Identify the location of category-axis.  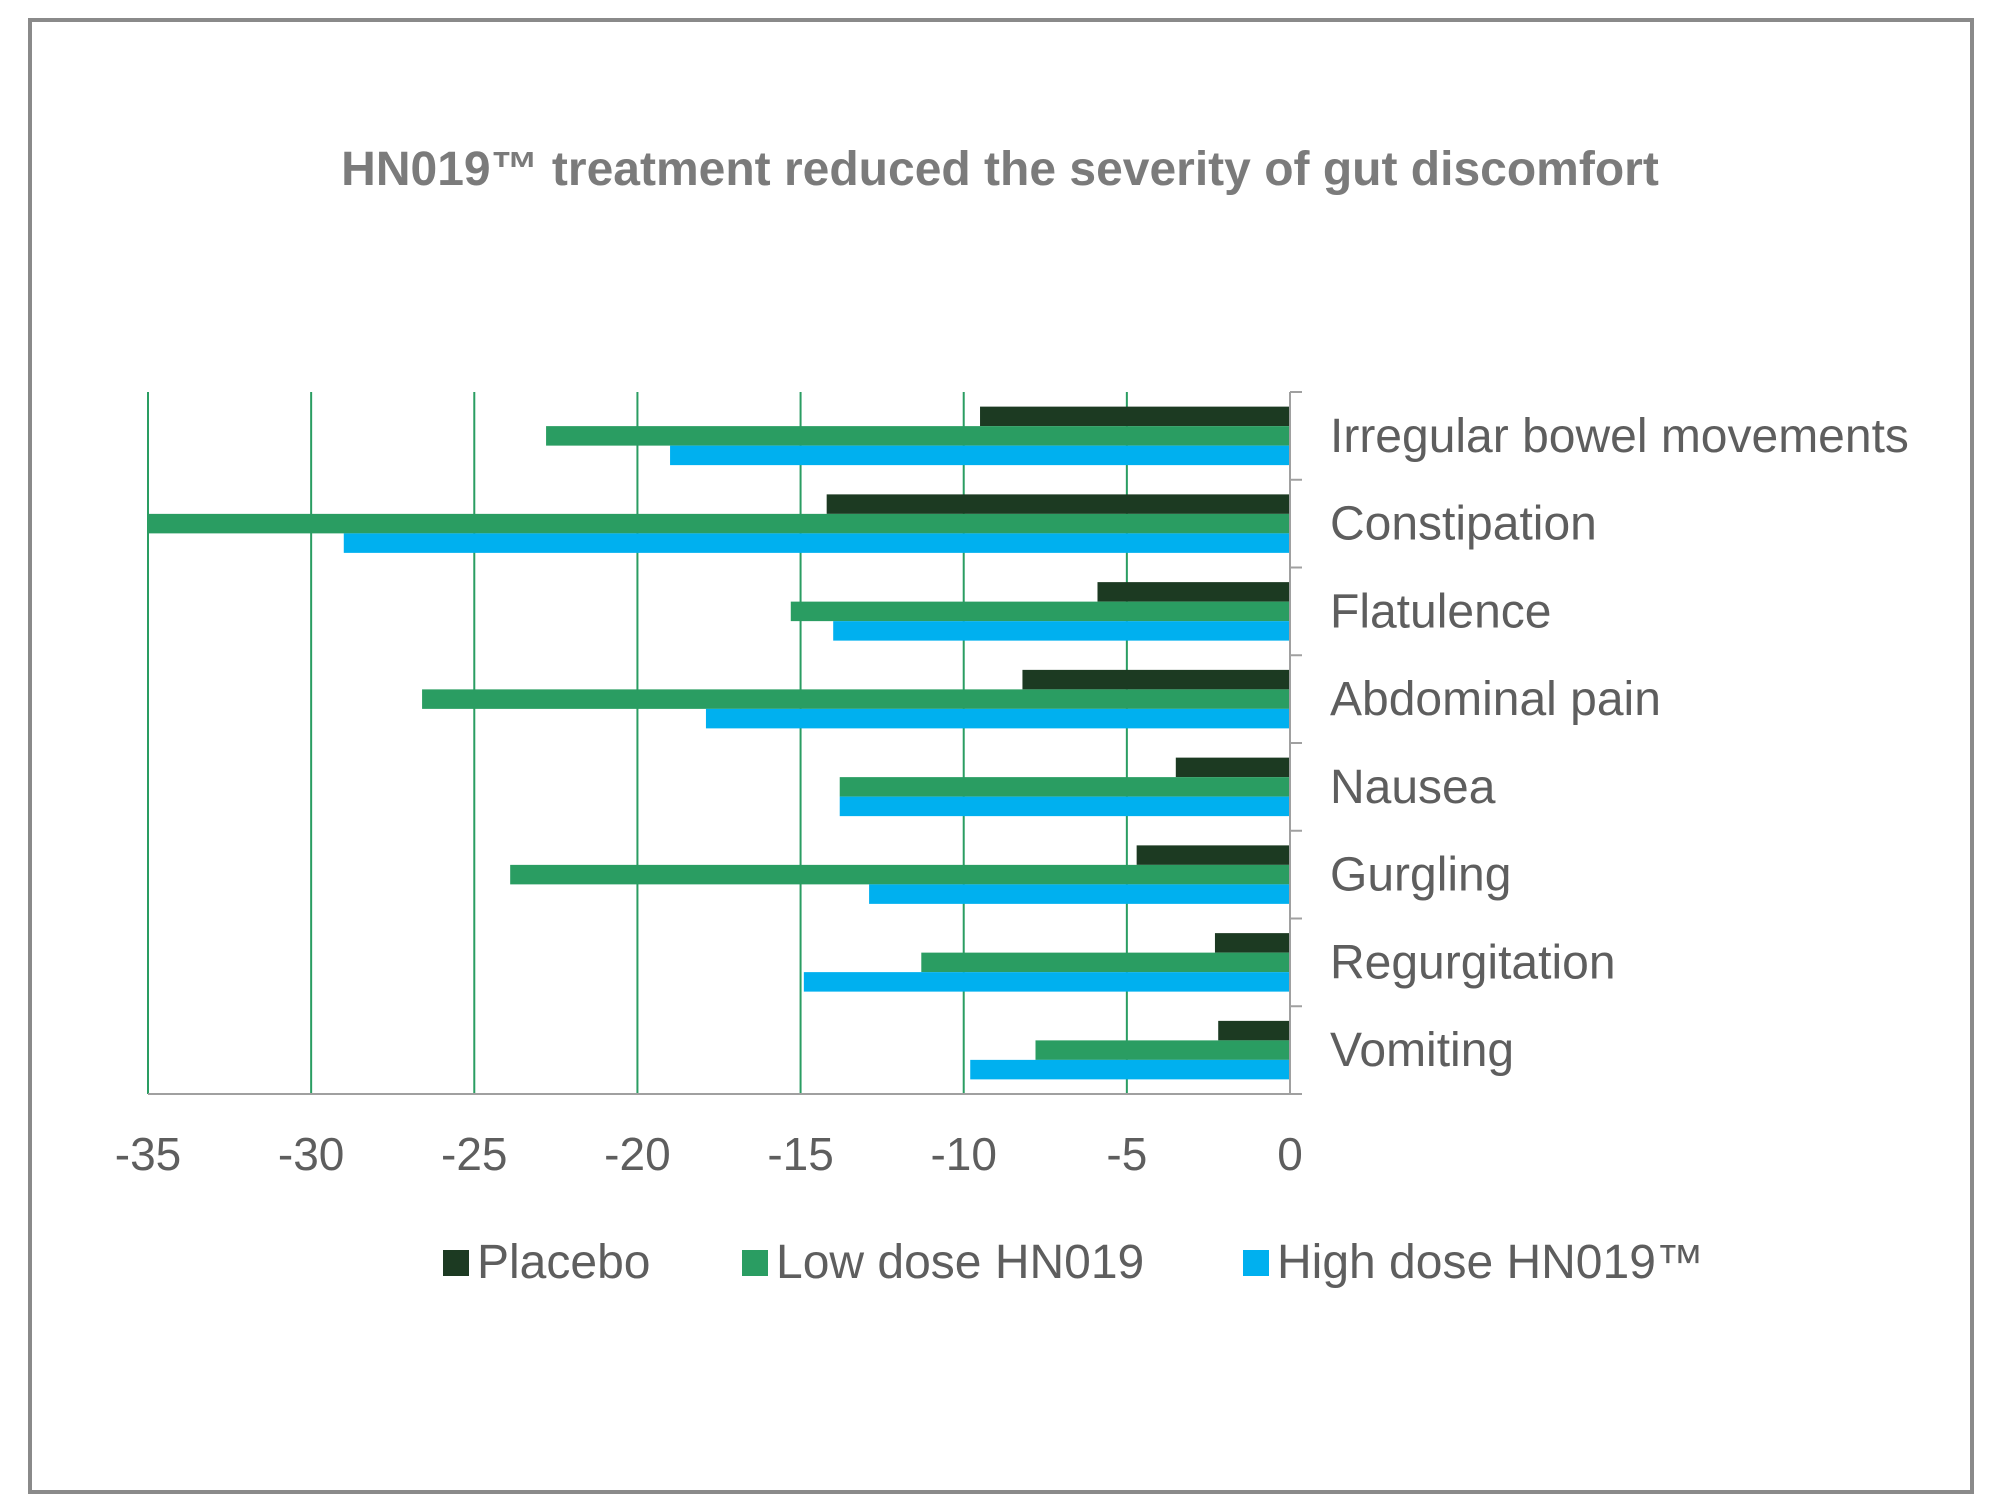
(1295, 743).